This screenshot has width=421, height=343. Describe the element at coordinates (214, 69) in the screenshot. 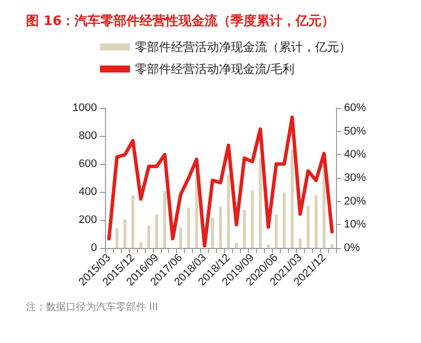

I see `legend-label: 零部件经营活动净现金流/毛利` at that location.